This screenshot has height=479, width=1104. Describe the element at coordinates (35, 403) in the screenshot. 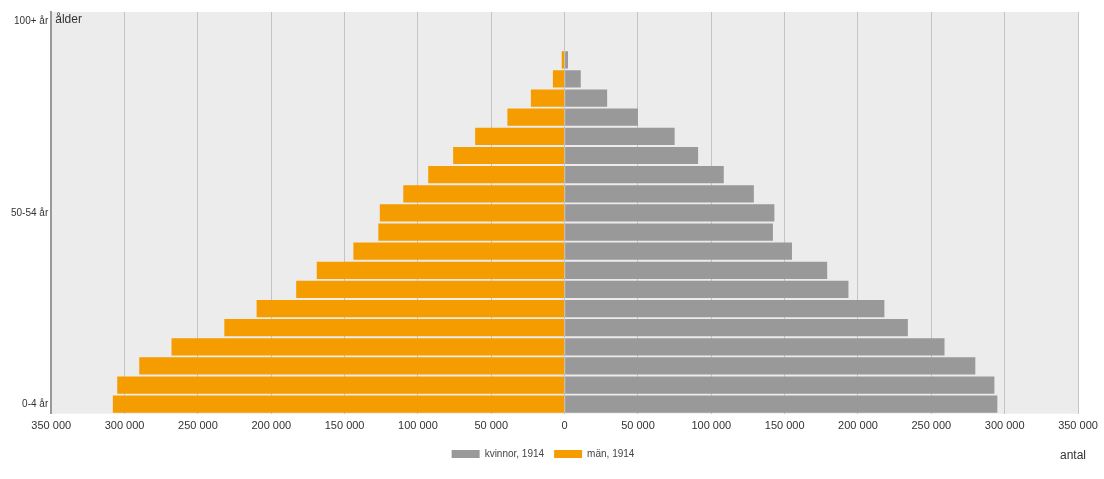

I see `y-tick-label: 0-4 år` at that location.